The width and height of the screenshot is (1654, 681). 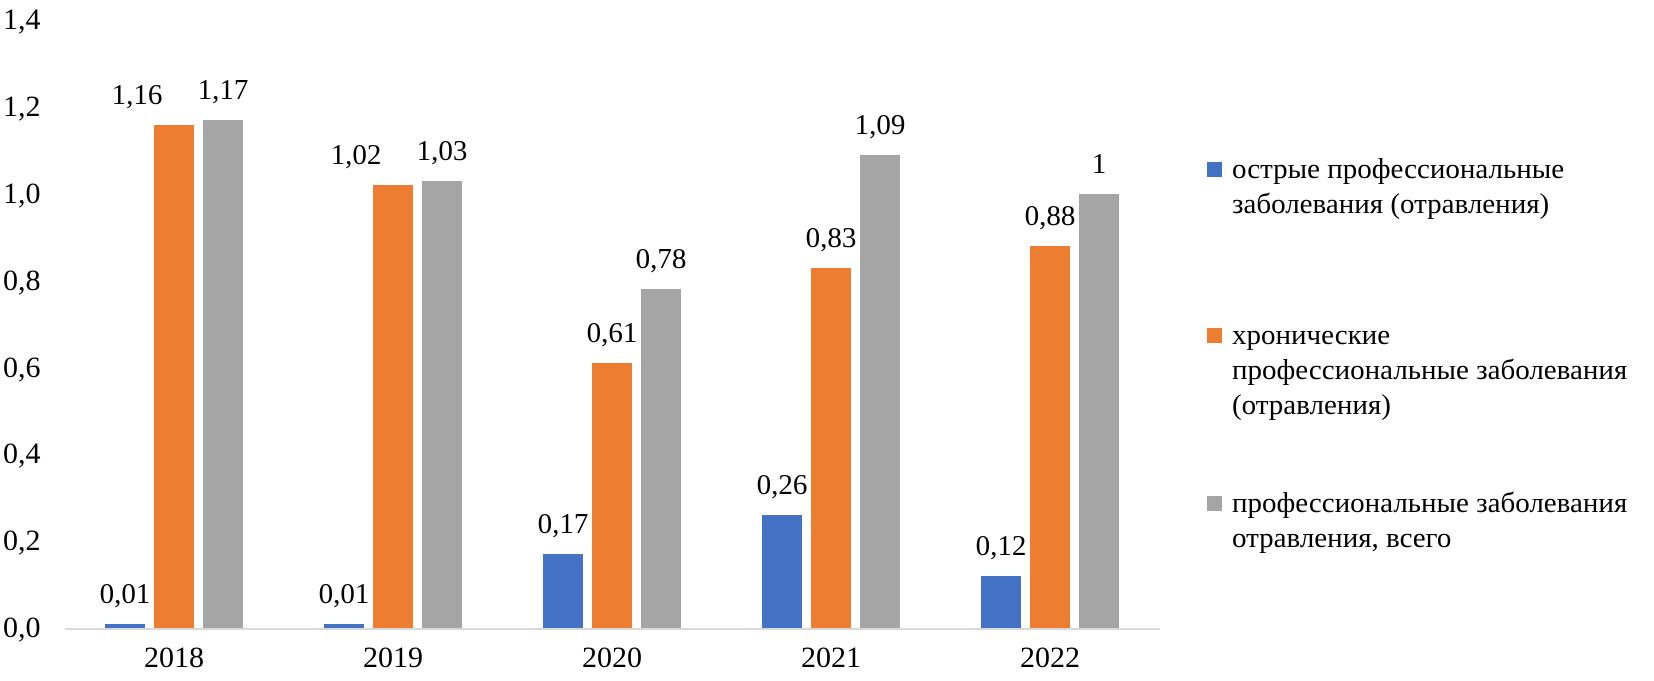 What do you see at coordinates (831, 238) in the screenshot?
I see `bar-value-2021-series1: 0,83` at bounding box center [831, 238].